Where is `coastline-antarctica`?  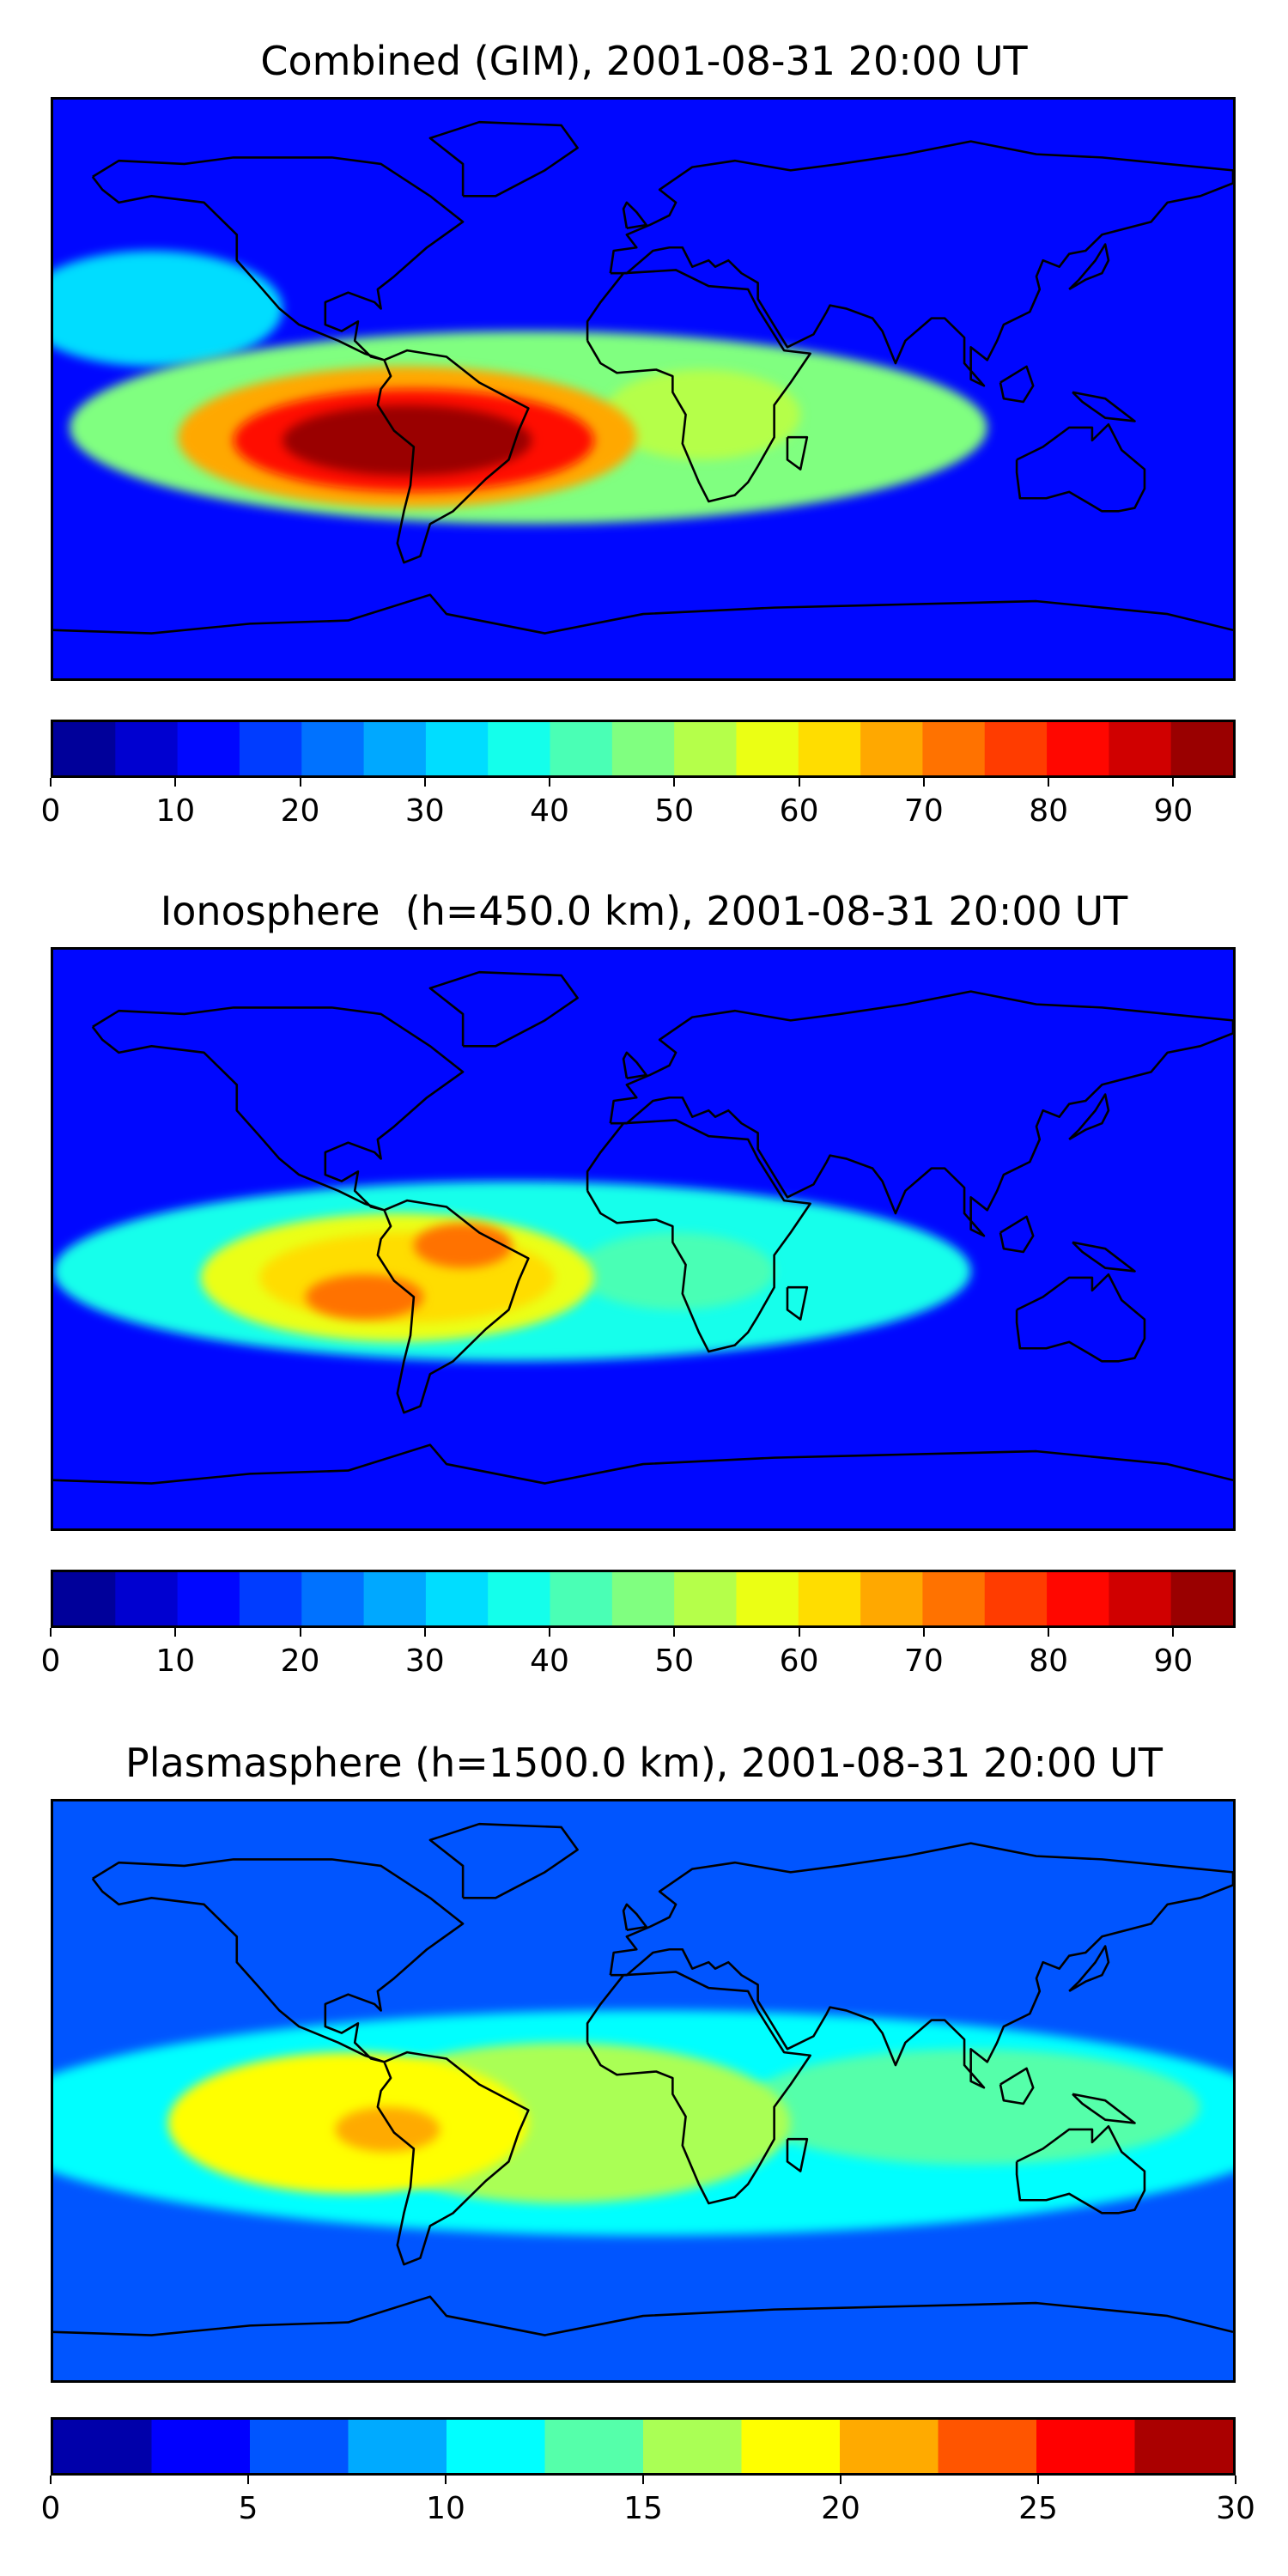
coastline-antarctica is located at coordinates (643, 2316).